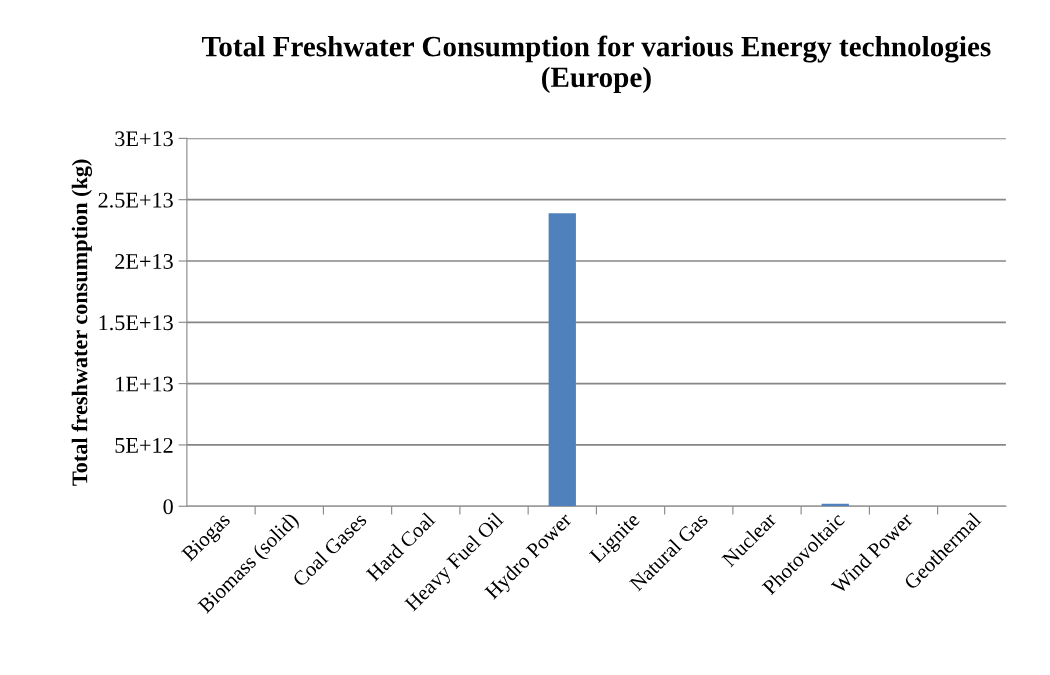  Describe the element at coordinates (136, 323) in the screenshot. I see `y-tick-label: 1.5E+13` at that location.